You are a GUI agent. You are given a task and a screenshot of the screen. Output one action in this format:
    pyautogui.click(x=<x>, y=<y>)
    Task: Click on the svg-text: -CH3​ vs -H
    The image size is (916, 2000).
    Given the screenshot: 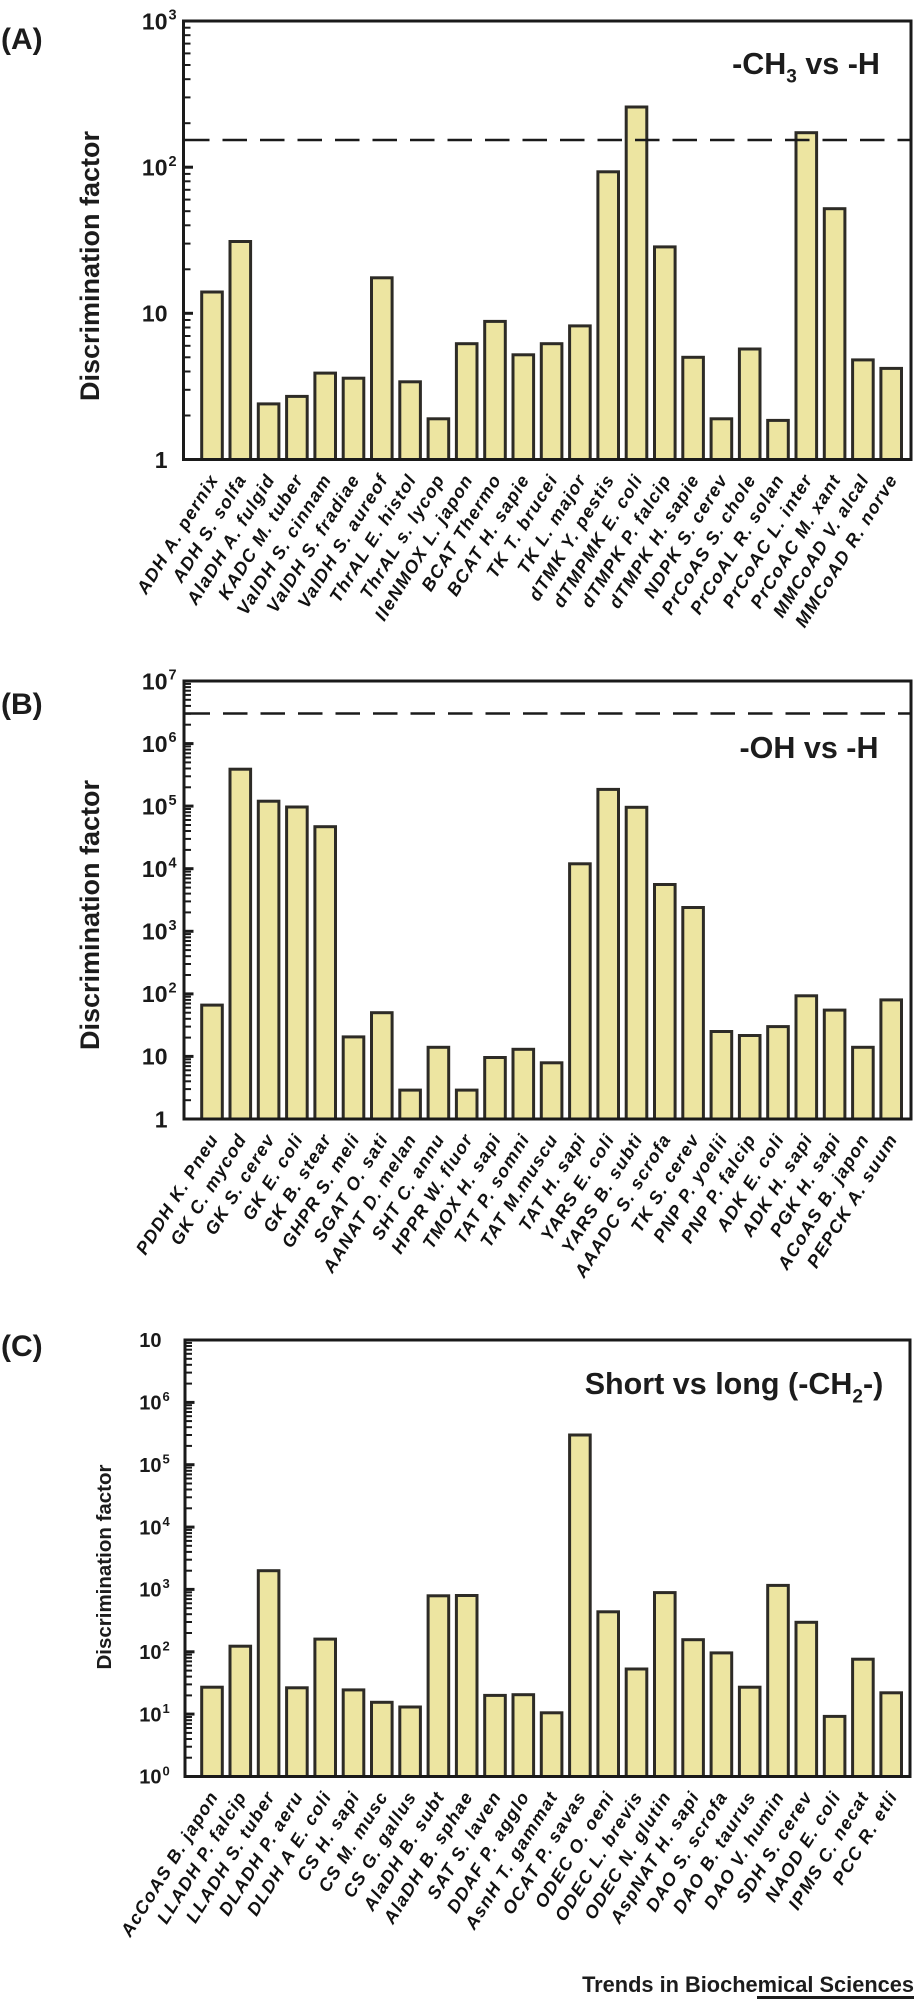 What is the action you would take?
    pyautogui.click(x=806, y=67)
    